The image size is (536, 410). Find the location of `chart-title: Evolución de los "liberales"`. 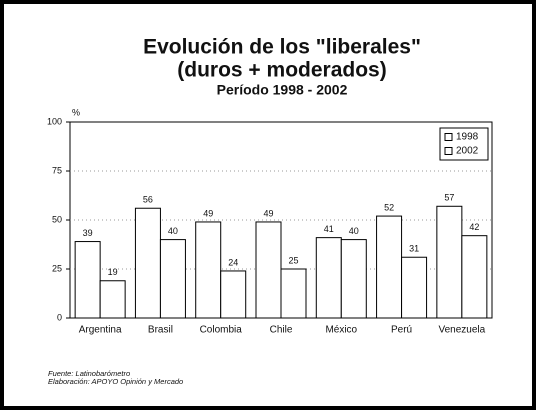

chart-title: Evolución de los "liberales" is located at coordinates (282, 47).